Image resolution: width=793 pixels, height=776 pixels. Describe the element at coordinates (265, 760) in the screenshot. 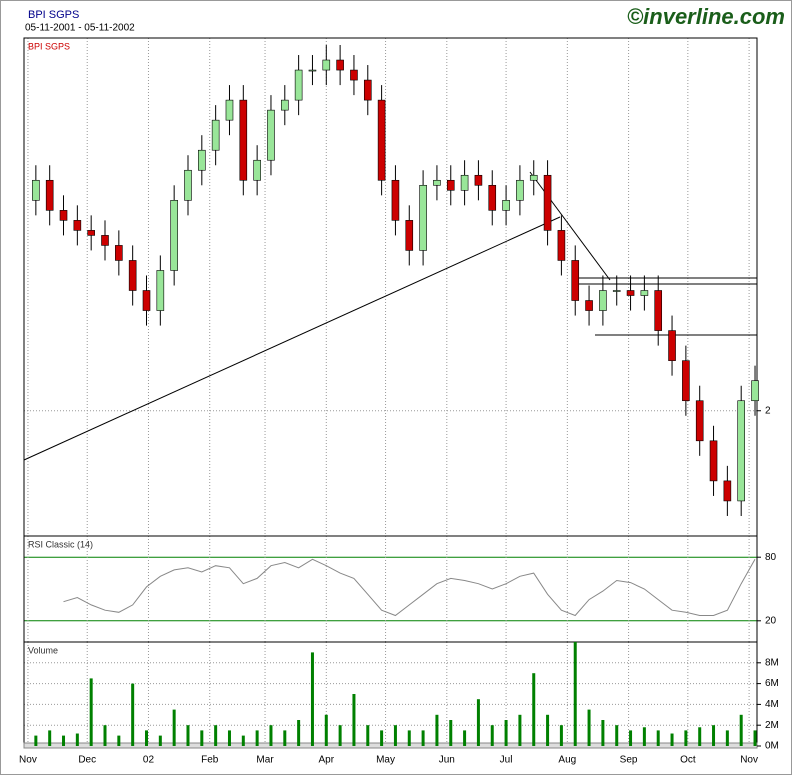

I see `x-tick-label: Mar` at that location.